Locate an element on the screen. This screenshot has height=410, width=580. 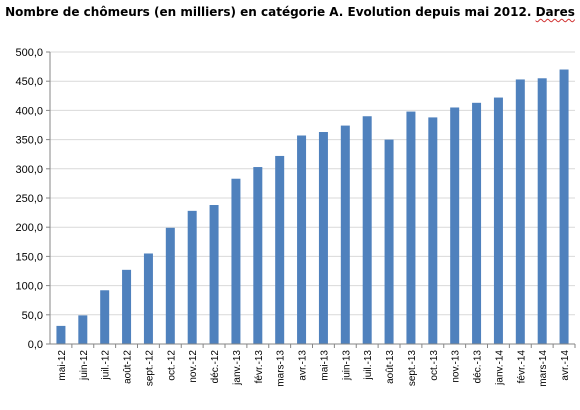
x-tick-label: août-12 is located at coordinates (128, 367).